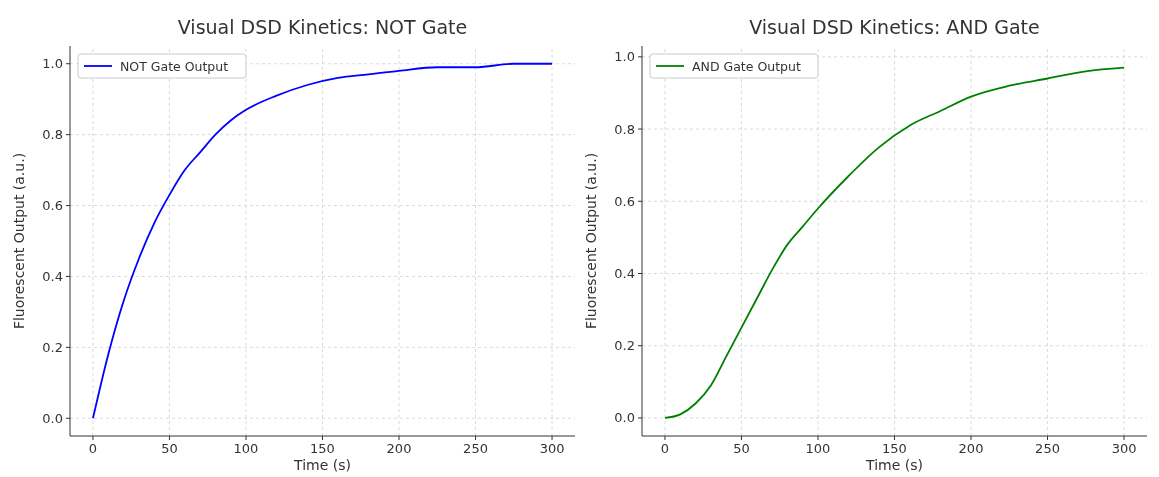 This screenshot has width=1159, height=477. Describe the element at coordinates (894, 27) in the screenshot. I see `chart-title: Visual DSD Kinetics: AND Gate` at that location.